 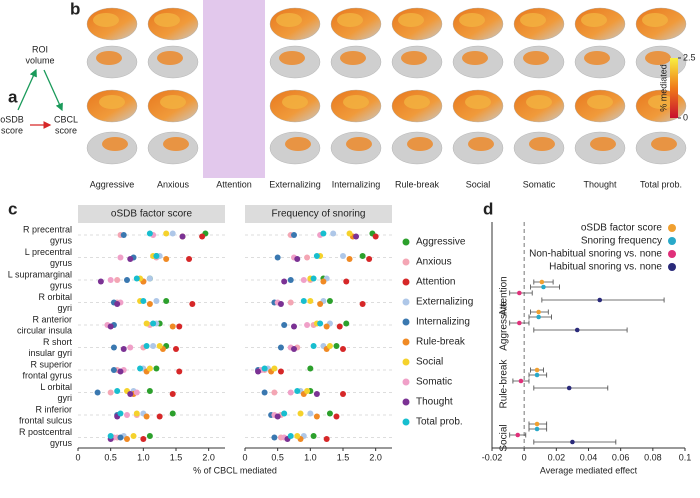 What do you see at coordinates (47, 229) in the screenshot?
I see `row-label: R precentral` at bounding box center [47, 229].